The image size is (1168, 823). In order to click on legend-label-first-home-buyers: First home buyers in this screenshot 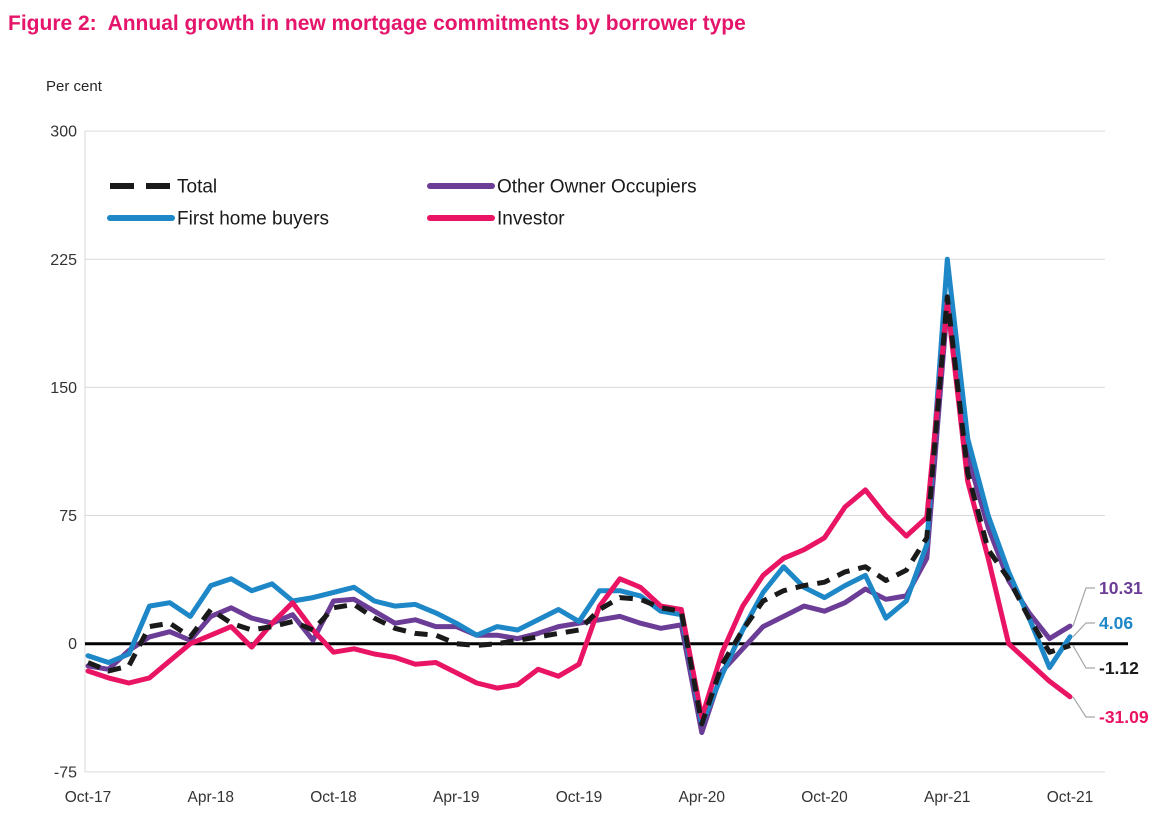, I will do `click(253, 219)`.